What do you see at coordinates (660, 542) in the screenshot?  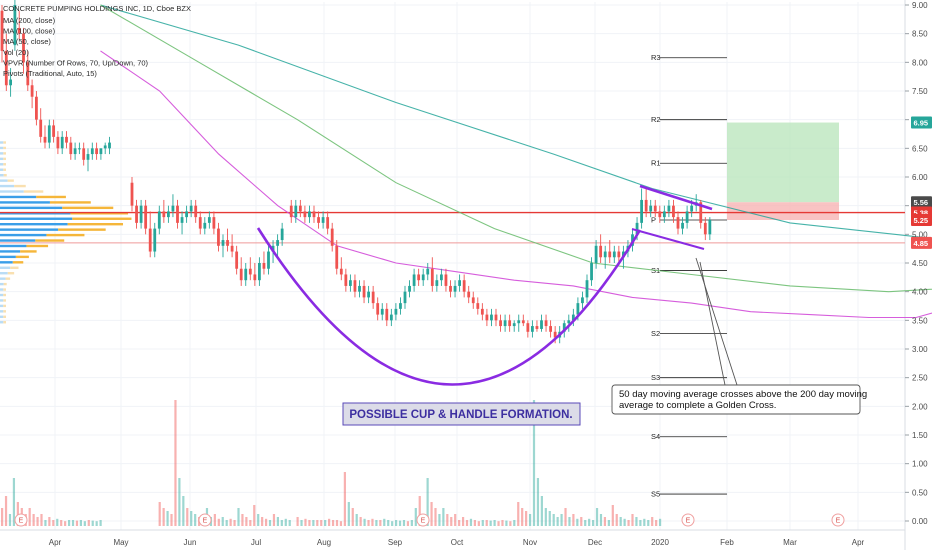 I see `x-tick-label: 2020` at bounding box center [660, 542].